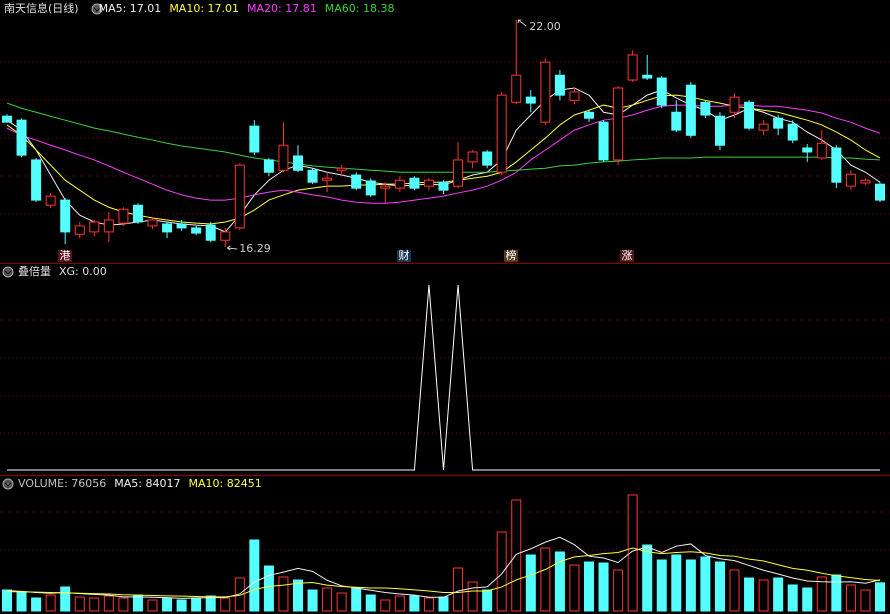  Describe the element at coordinates (545, 26) in the screenshot. I see `annotation: 22.00` at that location.